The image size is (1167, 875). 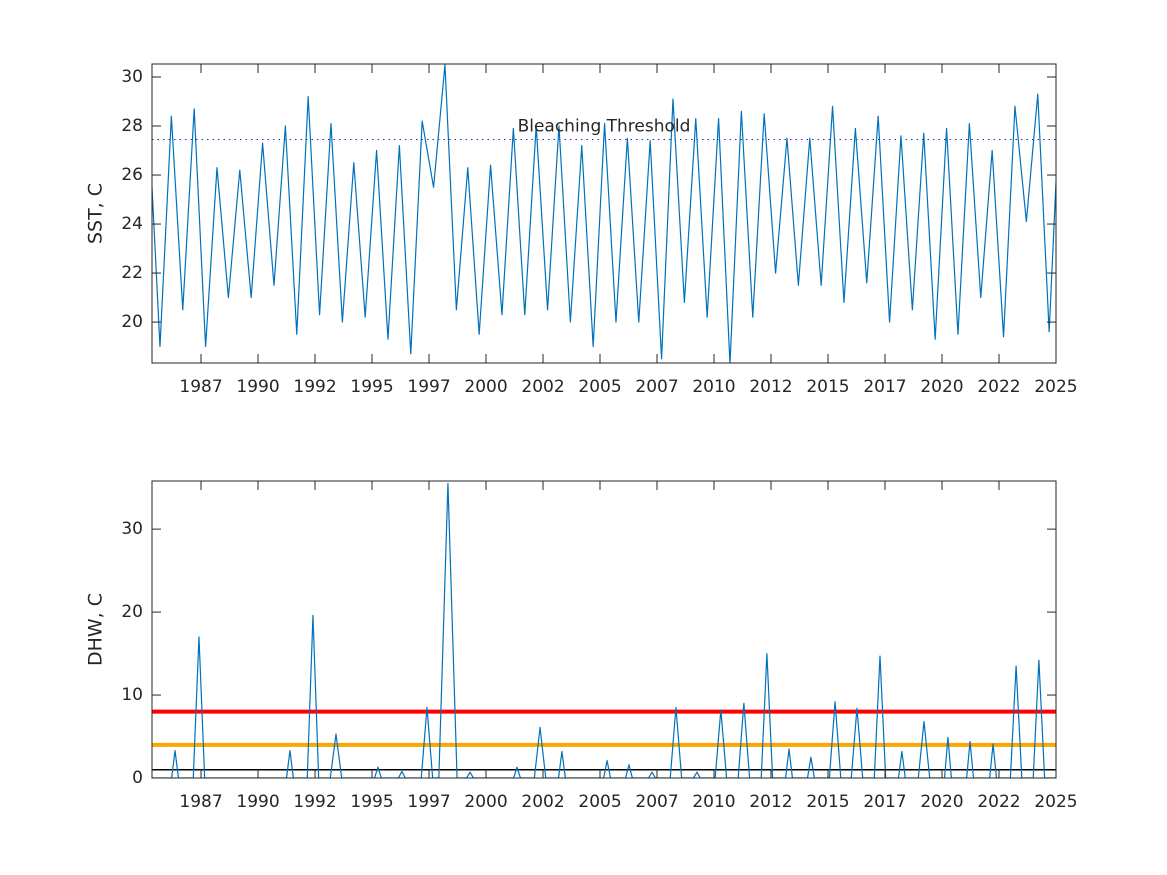 I want to click on y-tick-label: 28, so click(x=132, y=126).